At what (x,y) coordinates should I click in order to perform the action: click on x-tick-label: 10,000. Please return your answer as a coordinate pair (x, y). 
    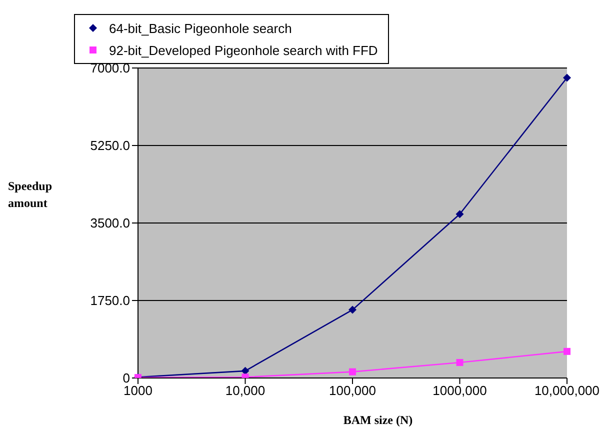
    Looking at the image, I should click on (245, 390).